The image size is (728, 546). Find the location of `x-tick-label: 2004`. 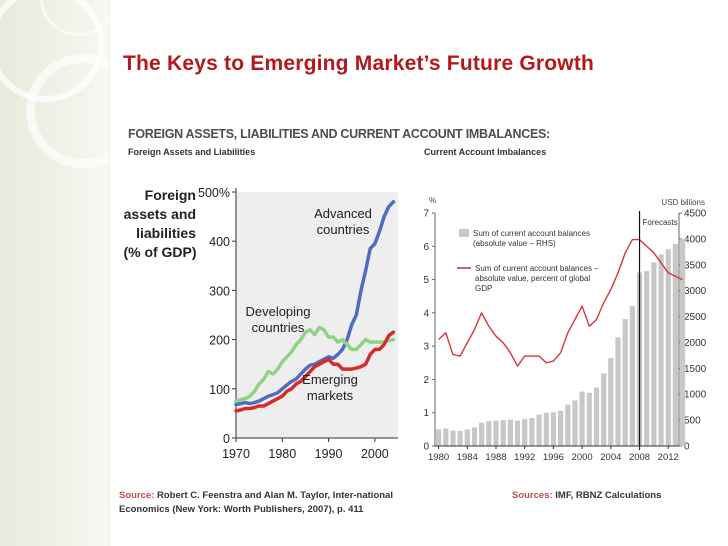

x-tick-label: 2004 is located at coordinates (610, 457).